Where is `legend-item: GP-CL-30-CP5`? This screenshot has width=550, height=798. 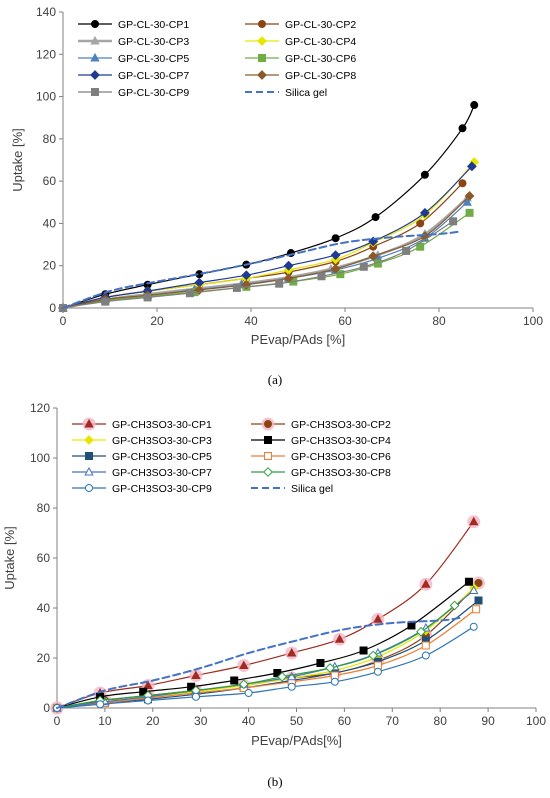 legend-item: GP-CL-30-CP5 is located at coordinates (133, 58).